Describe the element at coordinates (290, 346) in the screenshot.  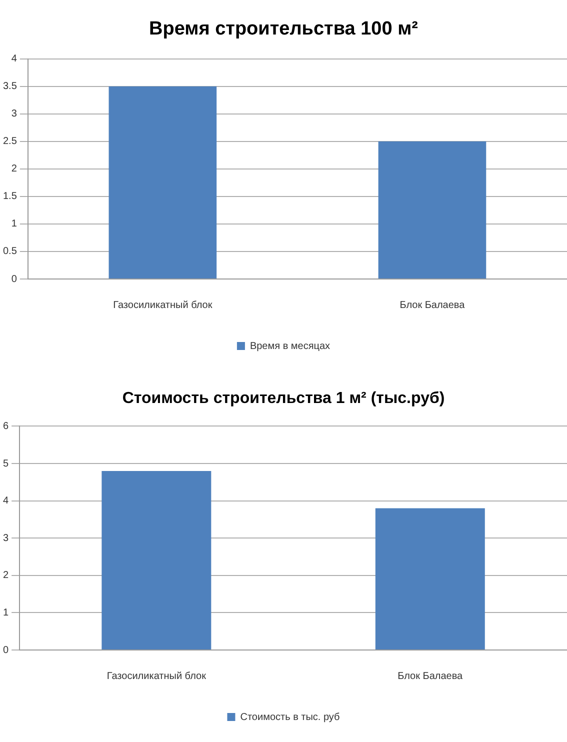
I see `legend-label: Время в месяцах` at that location.